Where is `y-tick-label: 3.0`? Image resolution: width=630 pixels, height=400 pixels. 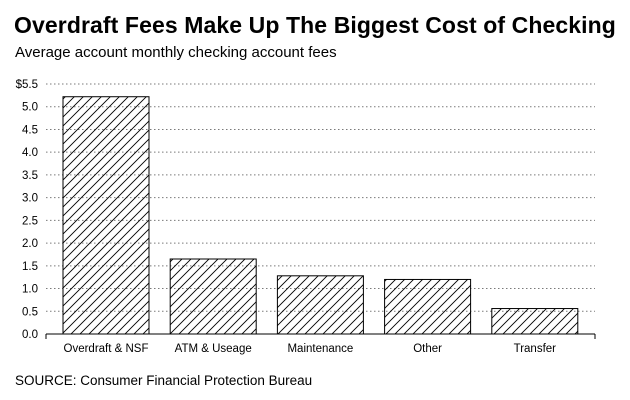
y-tick-label: 3.0 is located at coordinates (30, 199).